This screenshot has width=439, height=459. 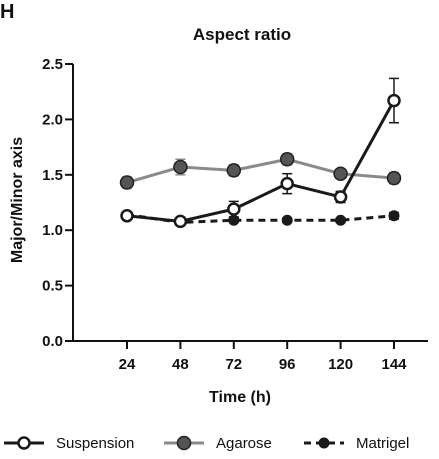 I want to click on legend-label: Suspension, so click(x=95, y=443).